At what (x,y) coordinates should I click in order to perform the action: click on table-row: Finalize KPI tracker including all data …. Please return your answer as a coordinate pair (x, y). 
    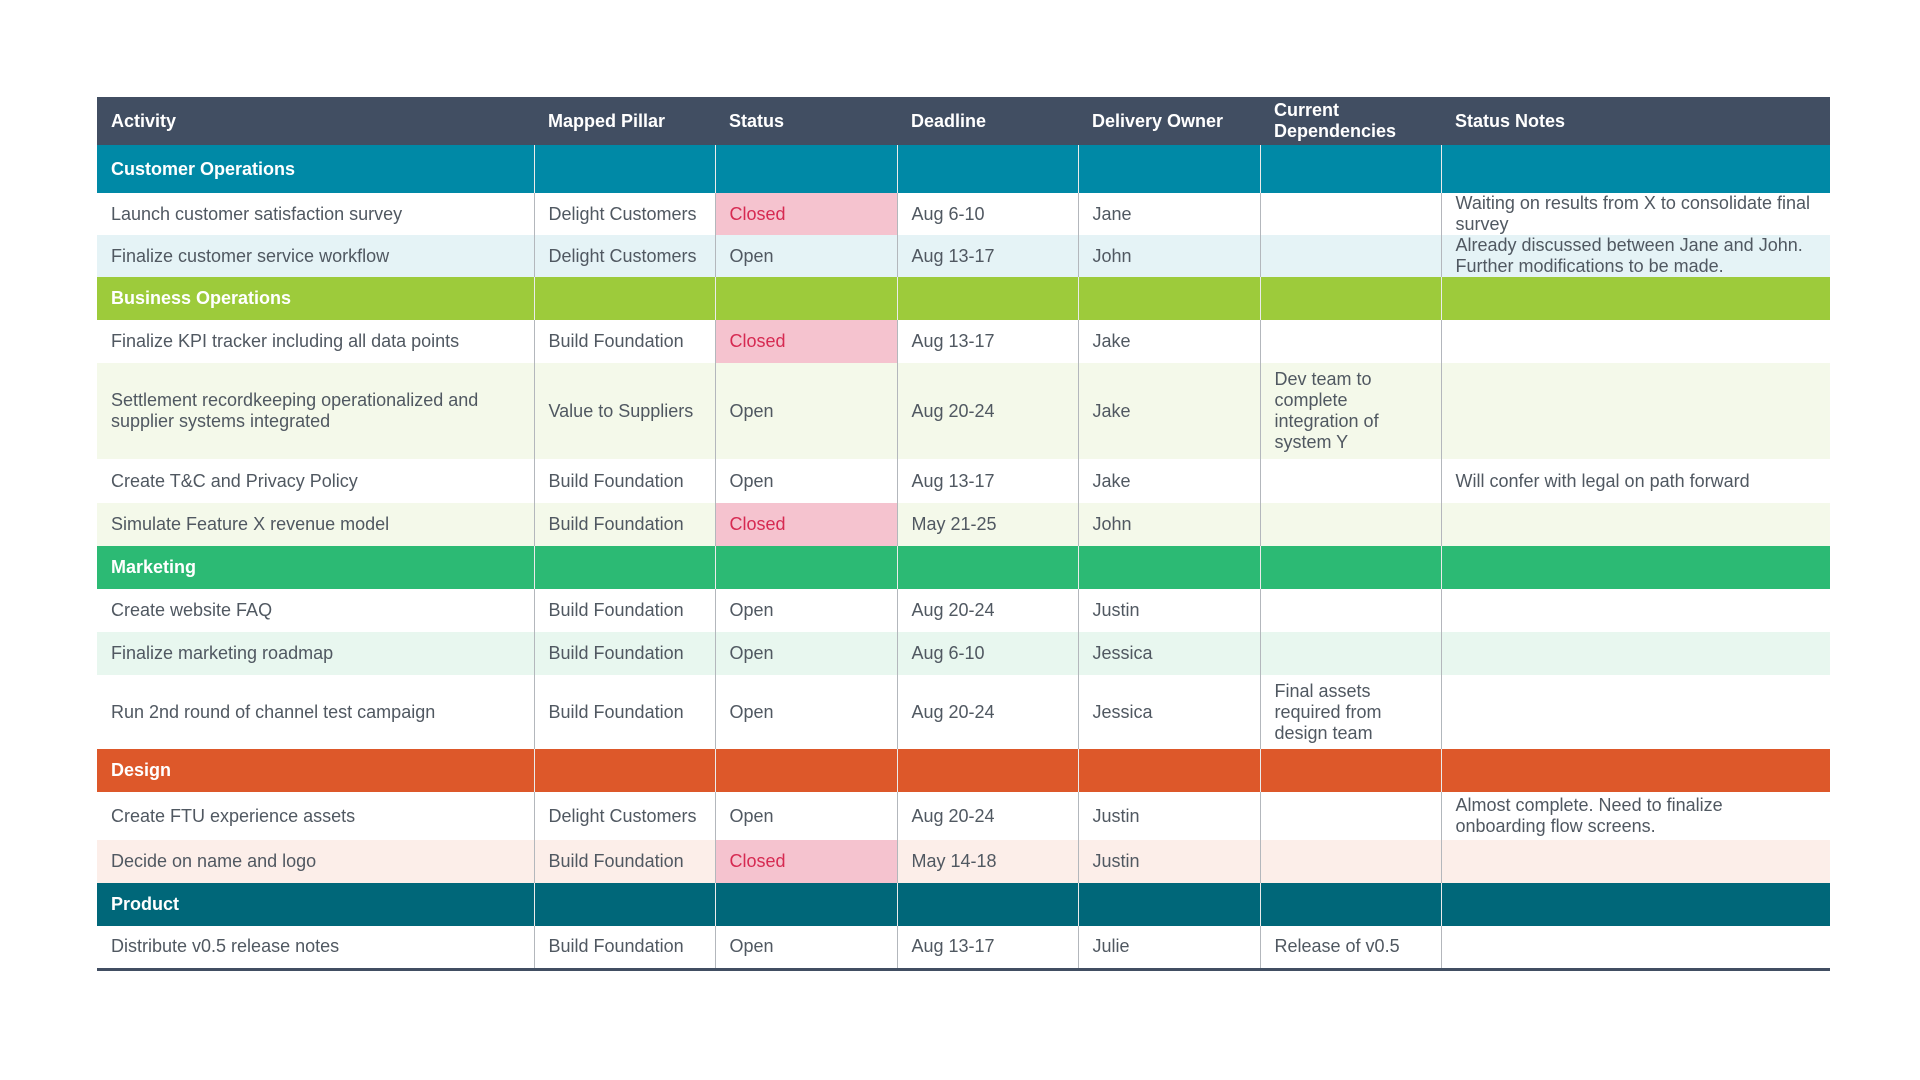
    Looking at the image, I should click on (963, 341).